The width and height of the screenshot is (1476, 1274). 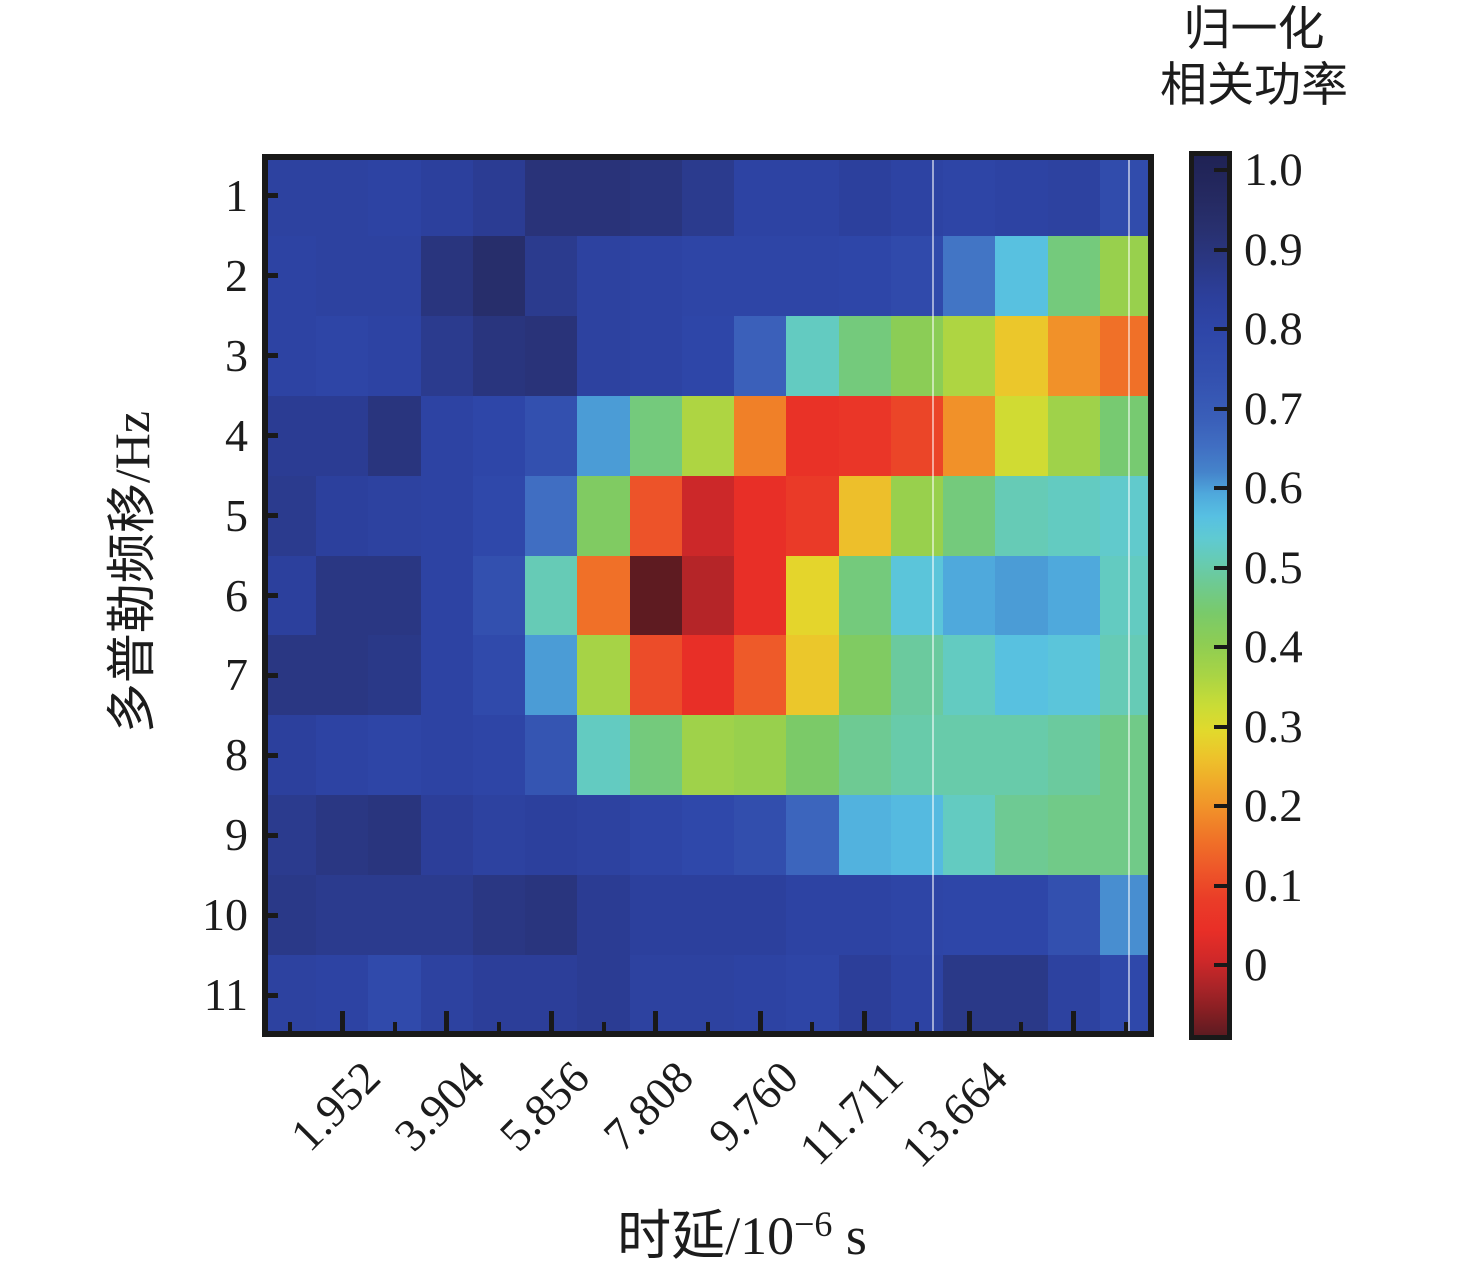 What do you see at coordinates (1273, 249) in the screenshot?
I see `colorbar-tick-label: 0.9` at bounding box center [1273, 249].